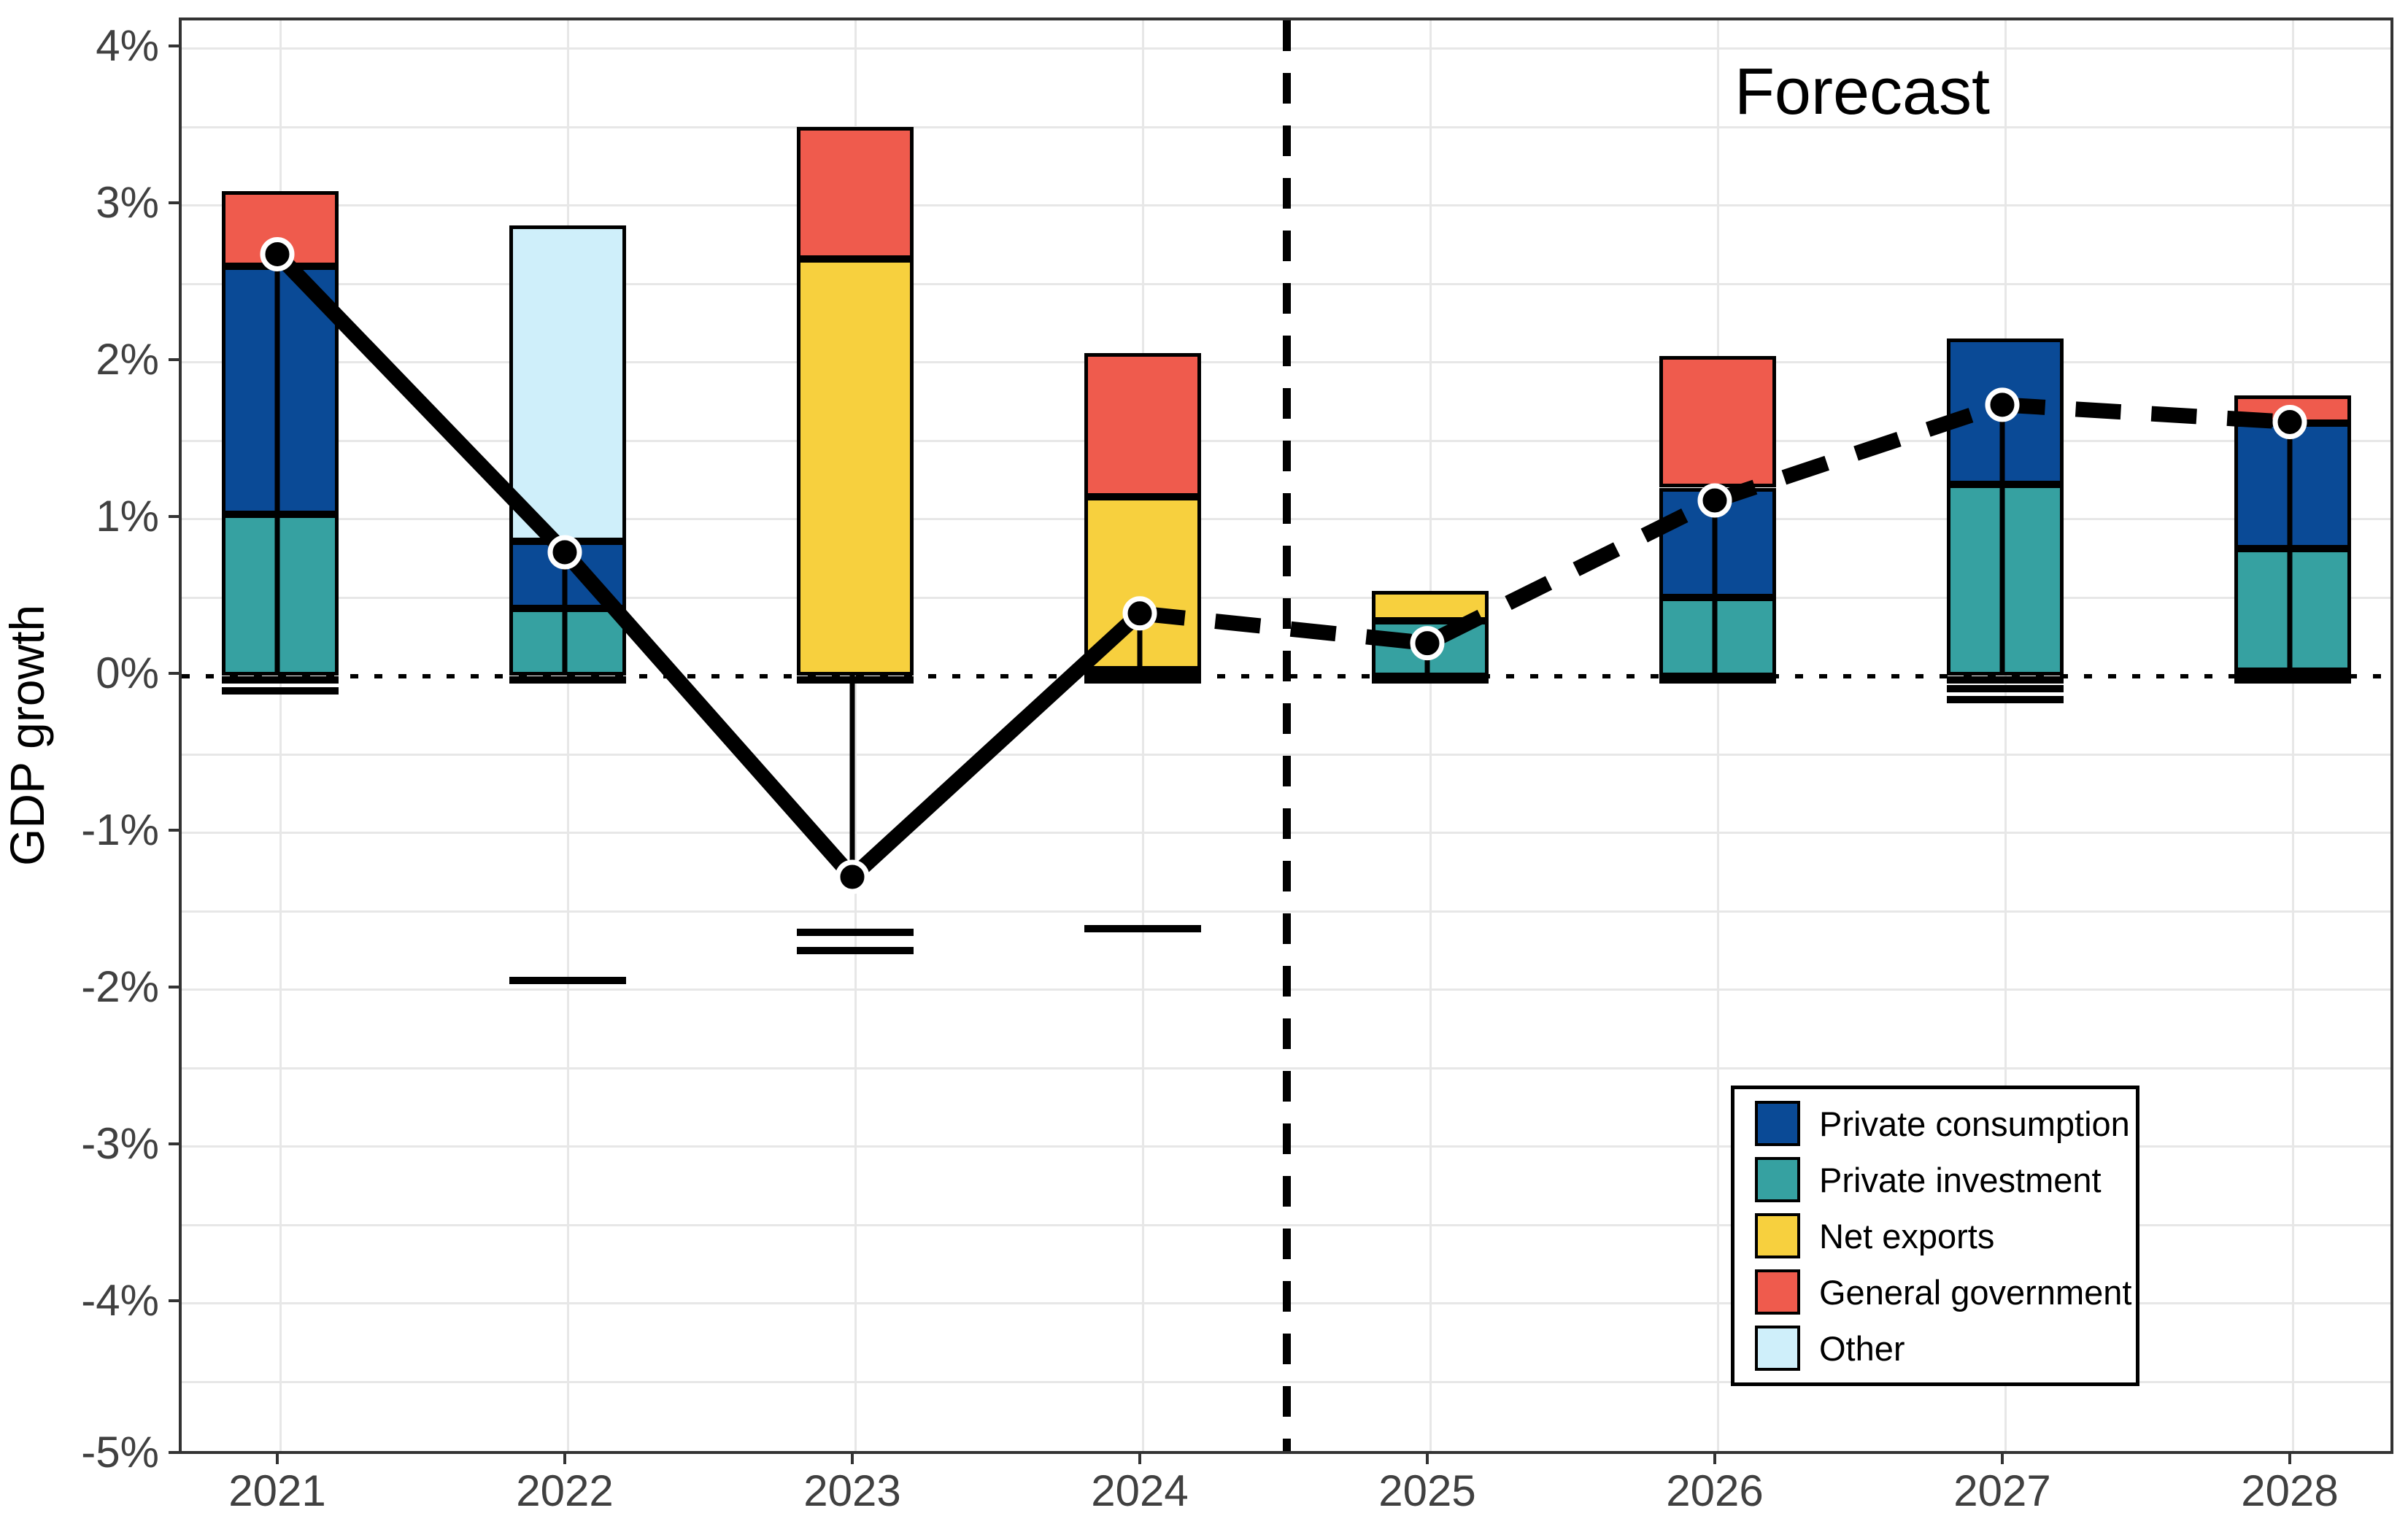  What do you see at coordinates (277, 1459) in the screenshot?
I see `x-tick-2021` at bounding box center [277, 1459].